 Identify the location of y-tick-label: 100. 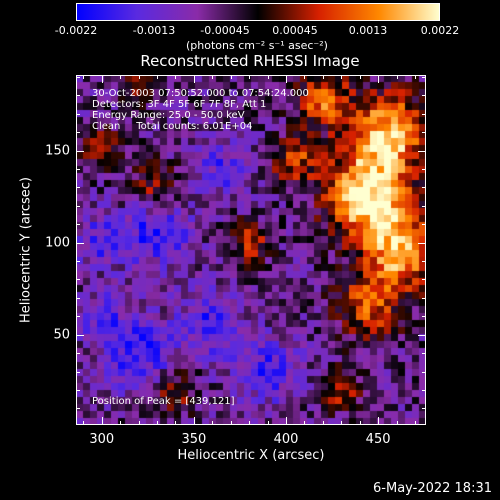
(57, 243).